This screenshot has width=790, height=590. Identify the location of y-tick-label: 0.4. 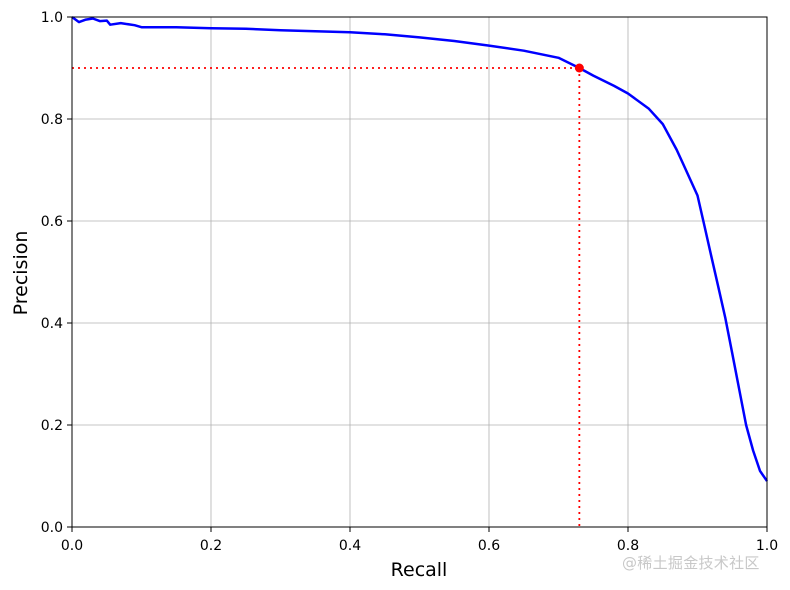
(52, 324).